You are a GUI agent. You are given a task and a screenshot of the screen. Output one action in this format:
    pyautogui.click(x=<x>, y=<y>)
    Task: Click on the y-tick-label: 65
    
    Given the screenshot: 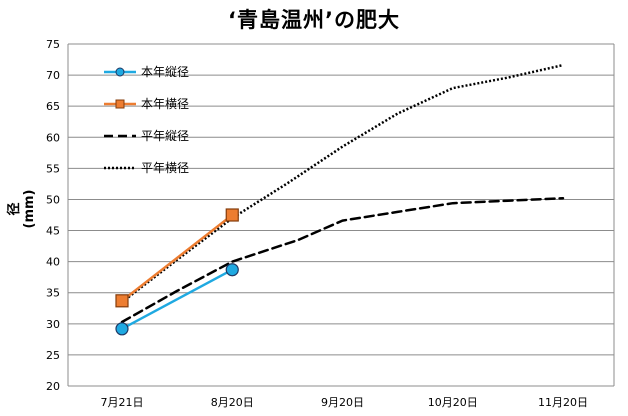 What is the action you would take?
    pyautogui.click(x=53, y=106)
    